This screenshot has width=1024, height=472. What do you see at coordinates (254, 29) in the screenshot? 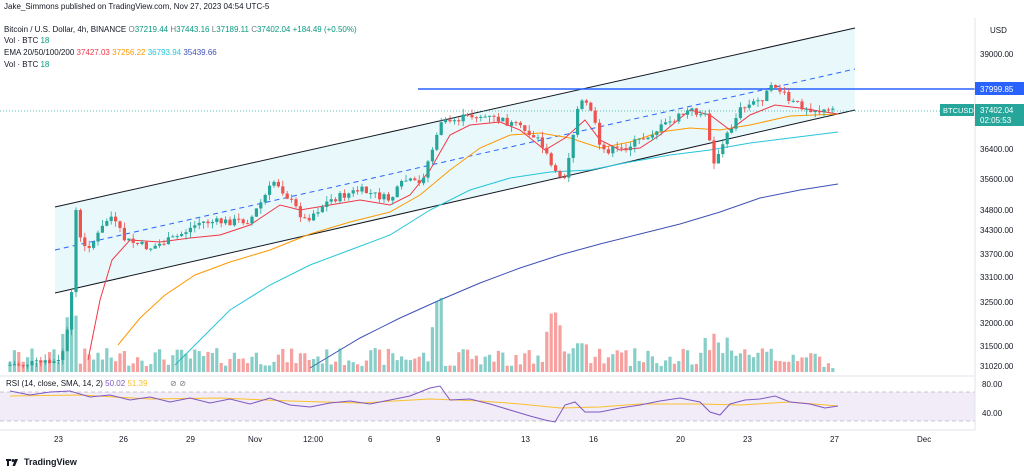
I see `c-label: C` at bounding box center [254, 29].